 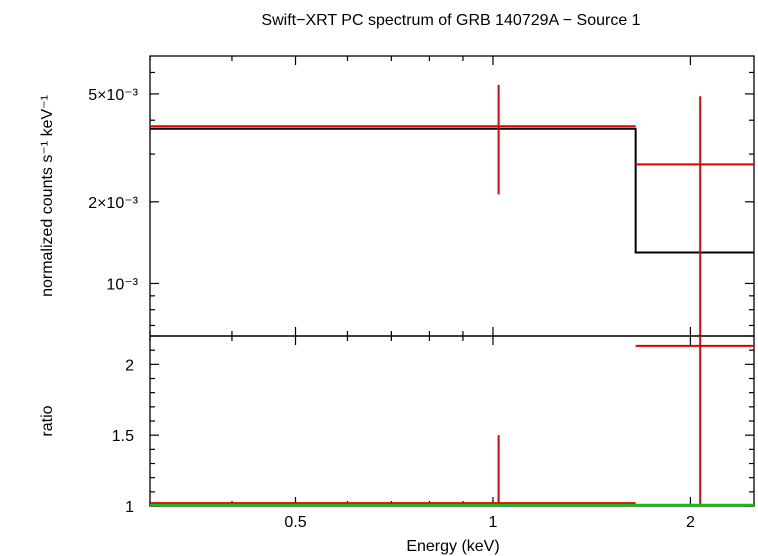 What do you see at coordinates (123, 436) in the screenshot?
I see `ratio-y-tick-label: 1.5` at bounding box center [123, 436].